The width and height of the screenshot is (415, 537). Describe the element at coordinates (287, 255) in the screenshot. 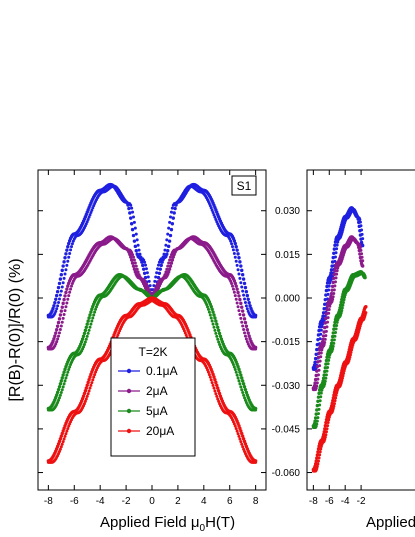

I see `y-tick-label: 0.015` at that location.